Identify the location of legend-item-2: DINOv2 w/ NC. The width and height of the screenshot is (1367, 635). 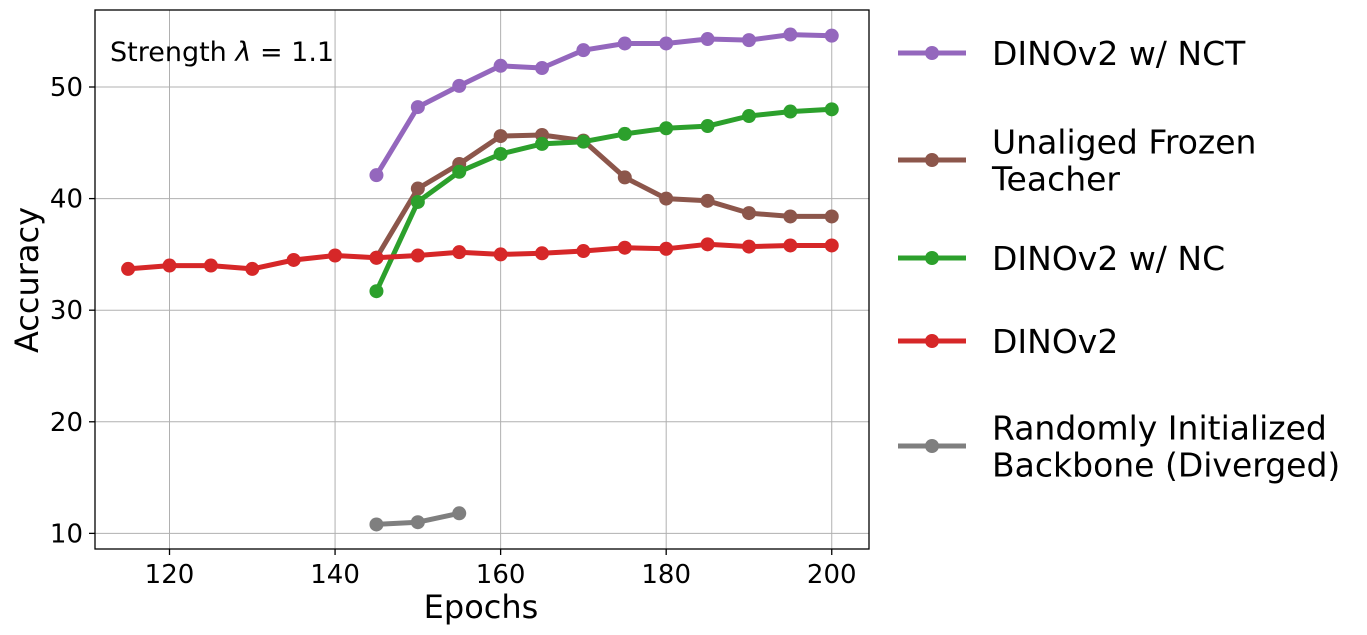
(1061, 258).